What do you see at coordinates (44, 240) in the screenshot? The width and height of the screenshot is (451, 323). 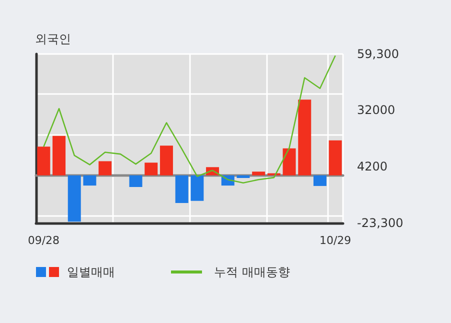 I see `x-tick-label: 09/28` at bounding box center [44, 240].